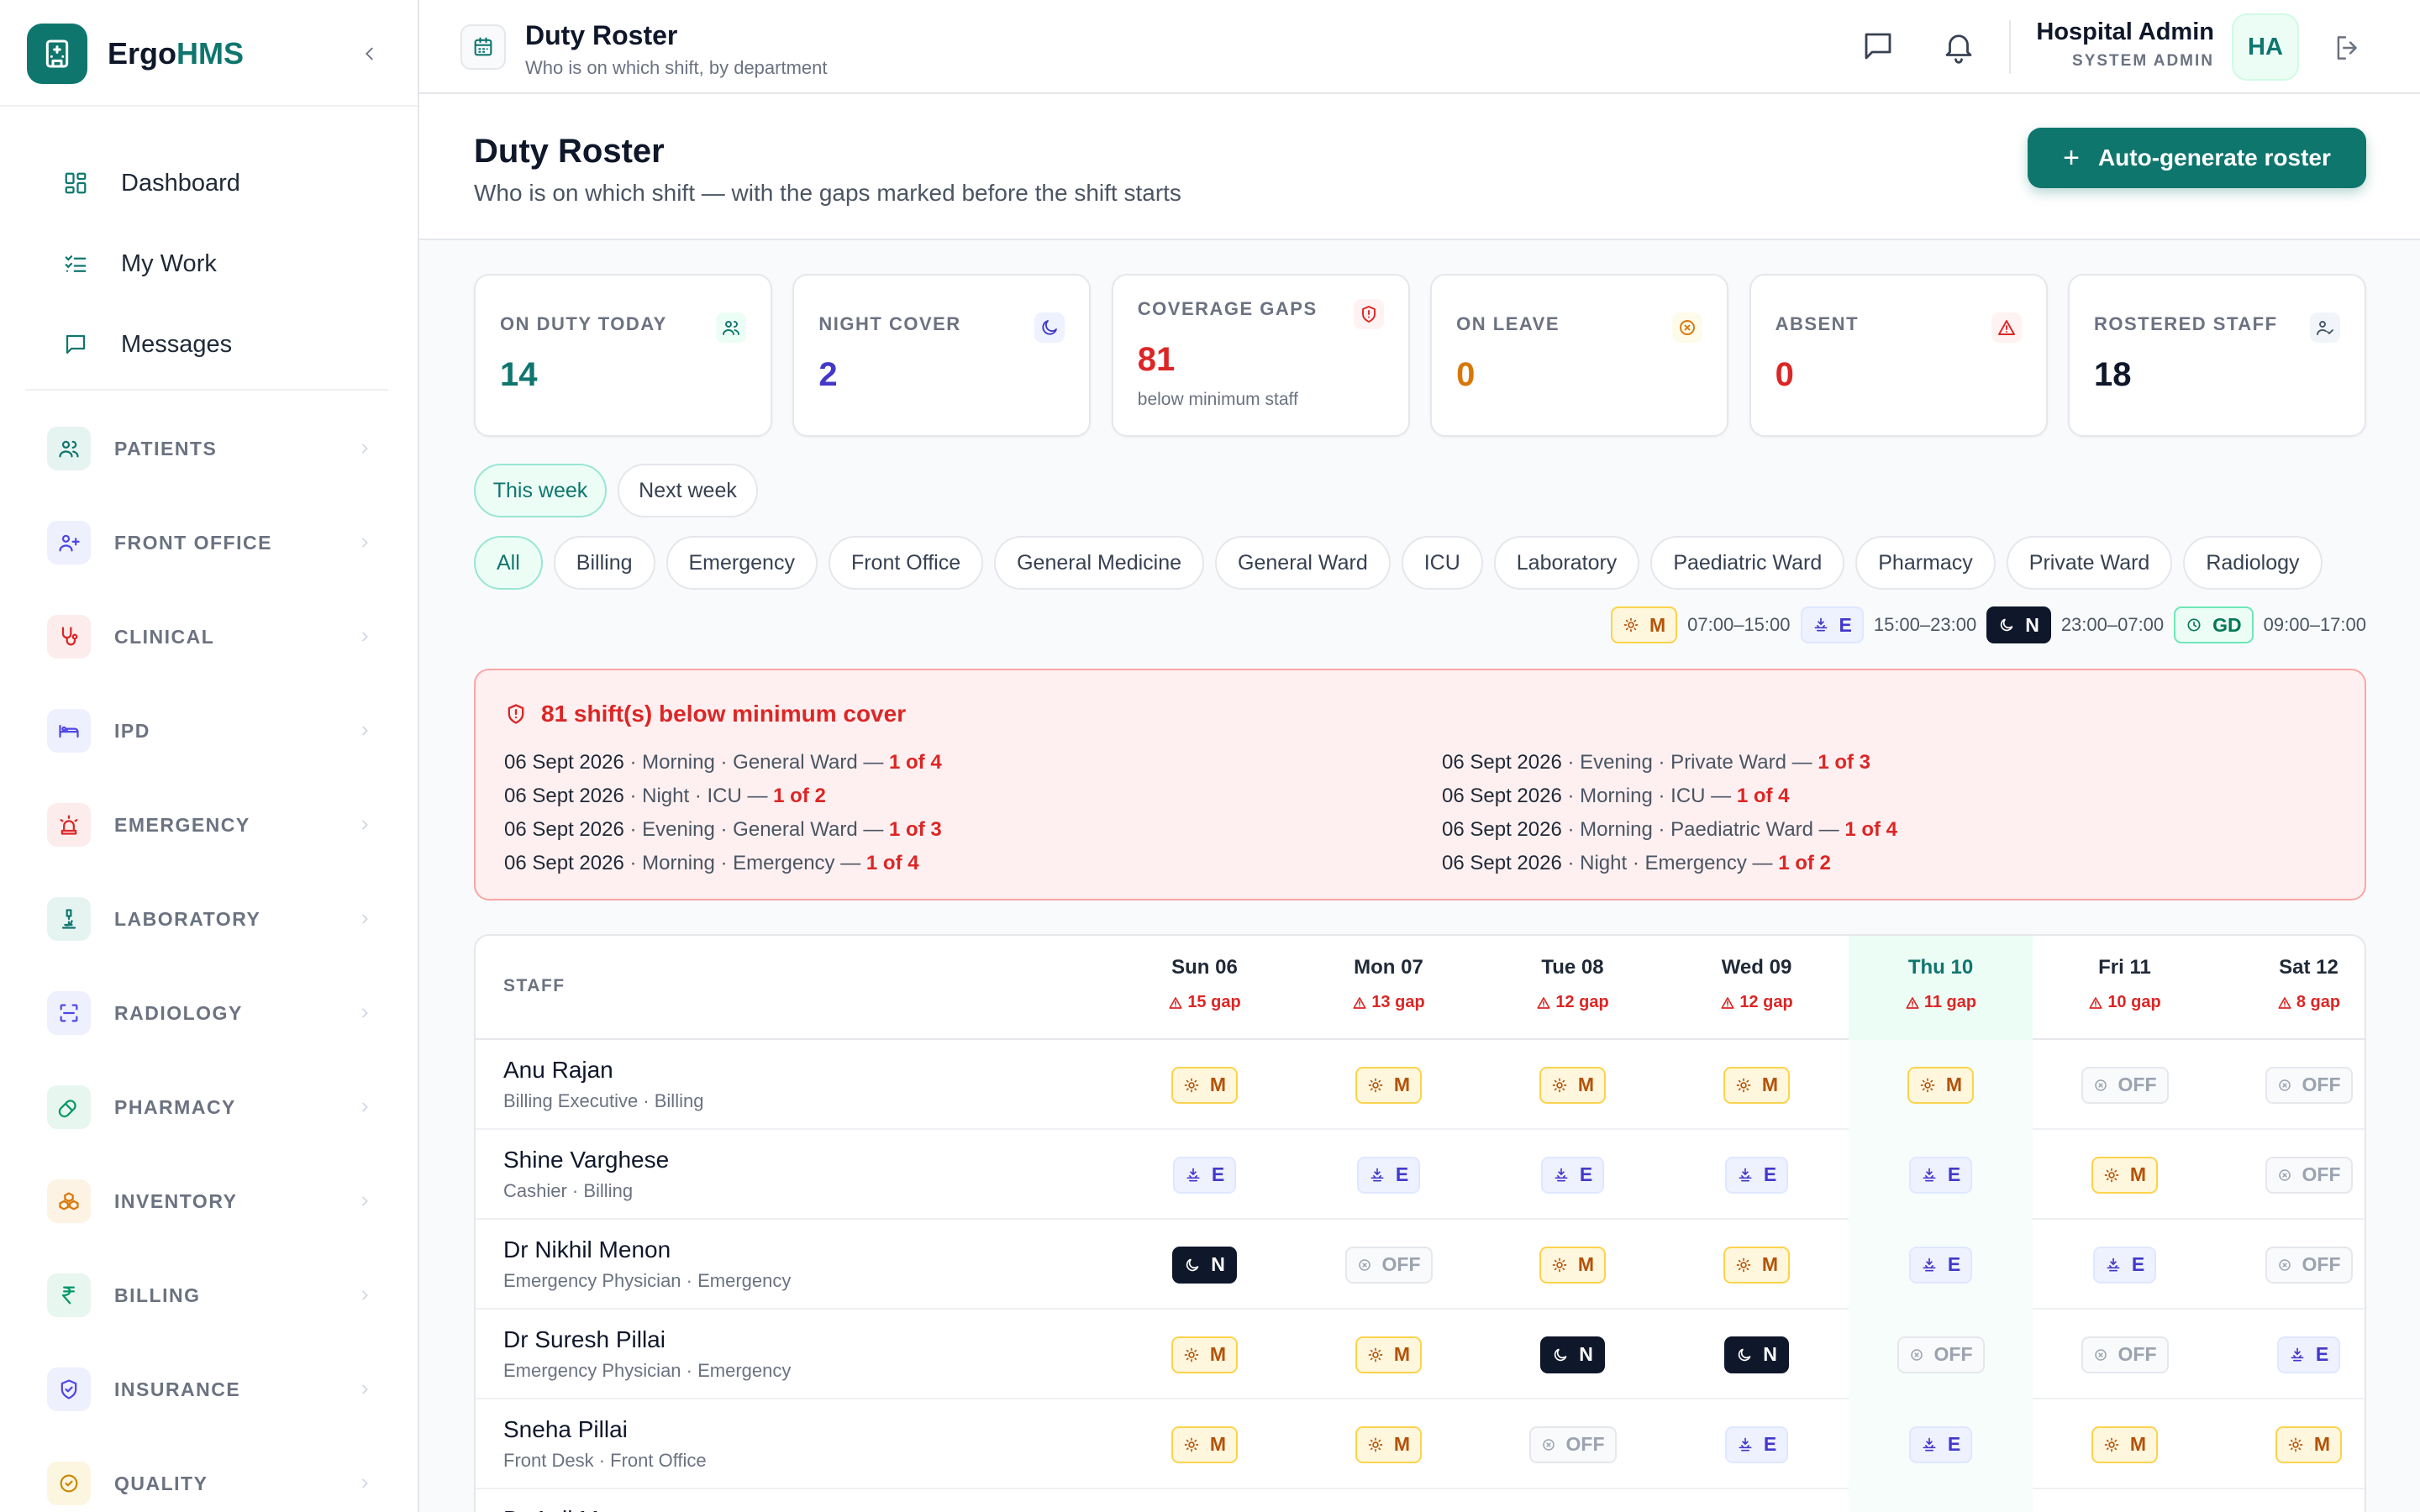 Image resolution: width=2420 pixels, height=1512 pixels. What do you see at coordinates (135, 54) in the screenshot?
I see `brand: ErgoHMS` at bounding box center [135, 54].